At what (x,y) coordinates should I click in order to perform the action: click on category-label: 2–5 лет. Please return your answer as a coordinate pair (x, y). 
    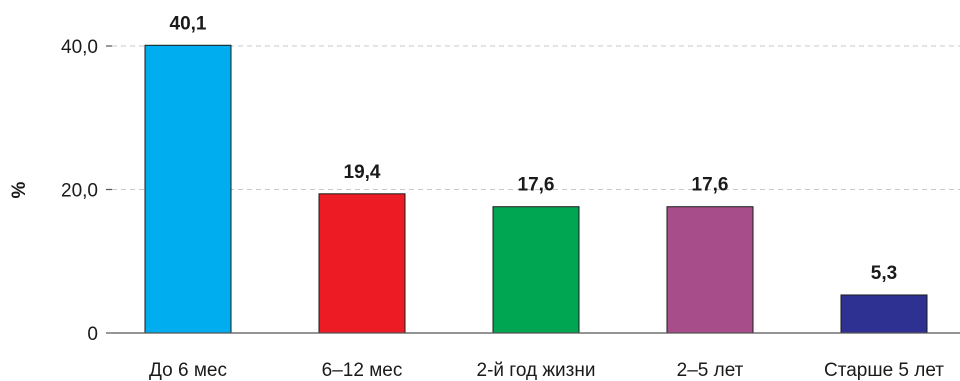
    Looking at the image, I should click on (710, 370).